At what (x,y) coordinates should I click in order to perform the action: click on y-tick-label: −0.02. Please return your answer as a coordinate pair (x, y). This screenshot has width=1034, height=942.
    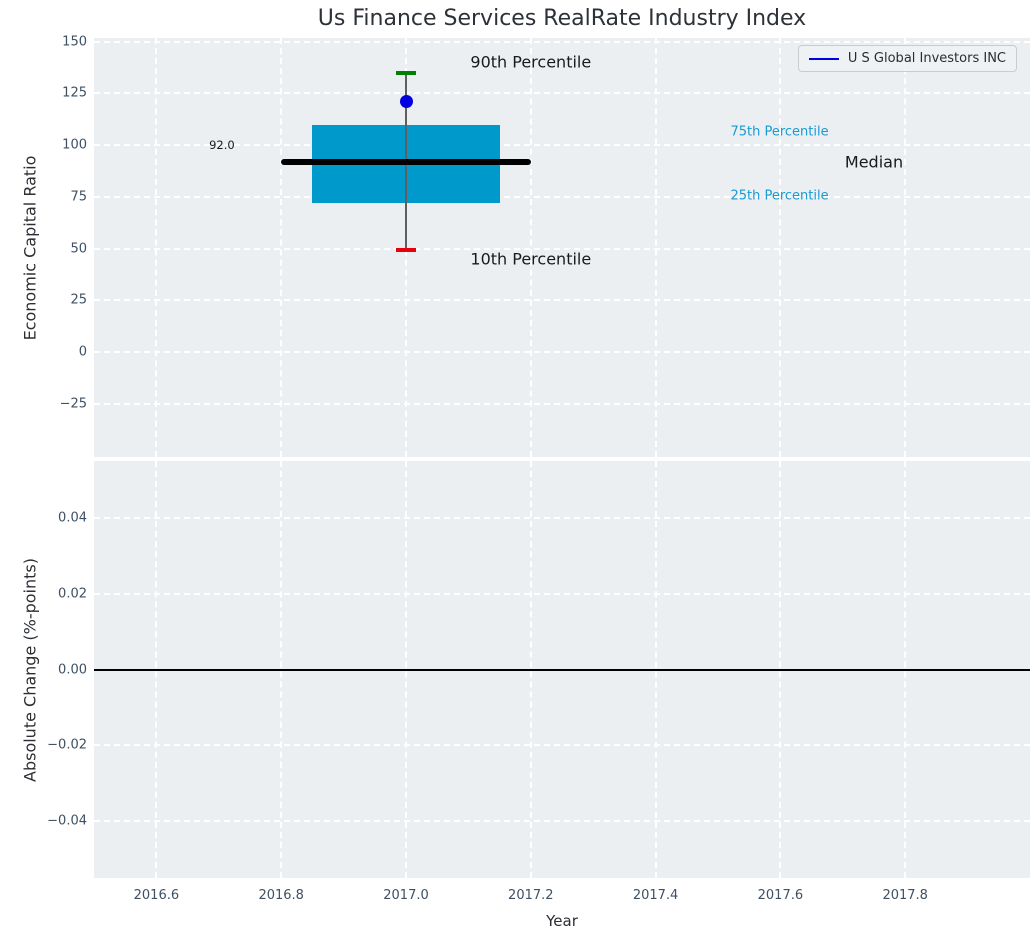
    Looking at the image, I should click on (67, 745).